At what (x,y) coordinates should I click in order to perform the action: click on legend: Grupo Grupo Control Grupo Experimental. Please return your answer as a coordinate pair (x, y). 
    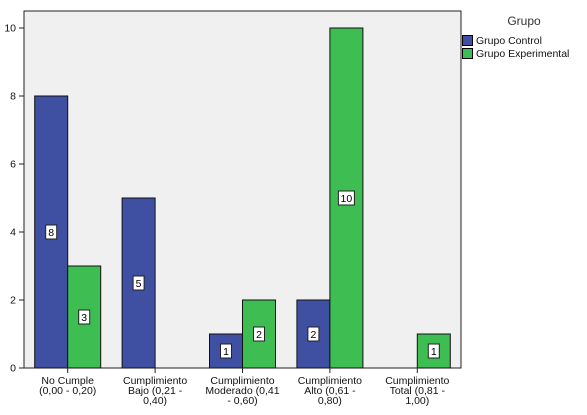
    Looking at the image, I should click on (524, 37).